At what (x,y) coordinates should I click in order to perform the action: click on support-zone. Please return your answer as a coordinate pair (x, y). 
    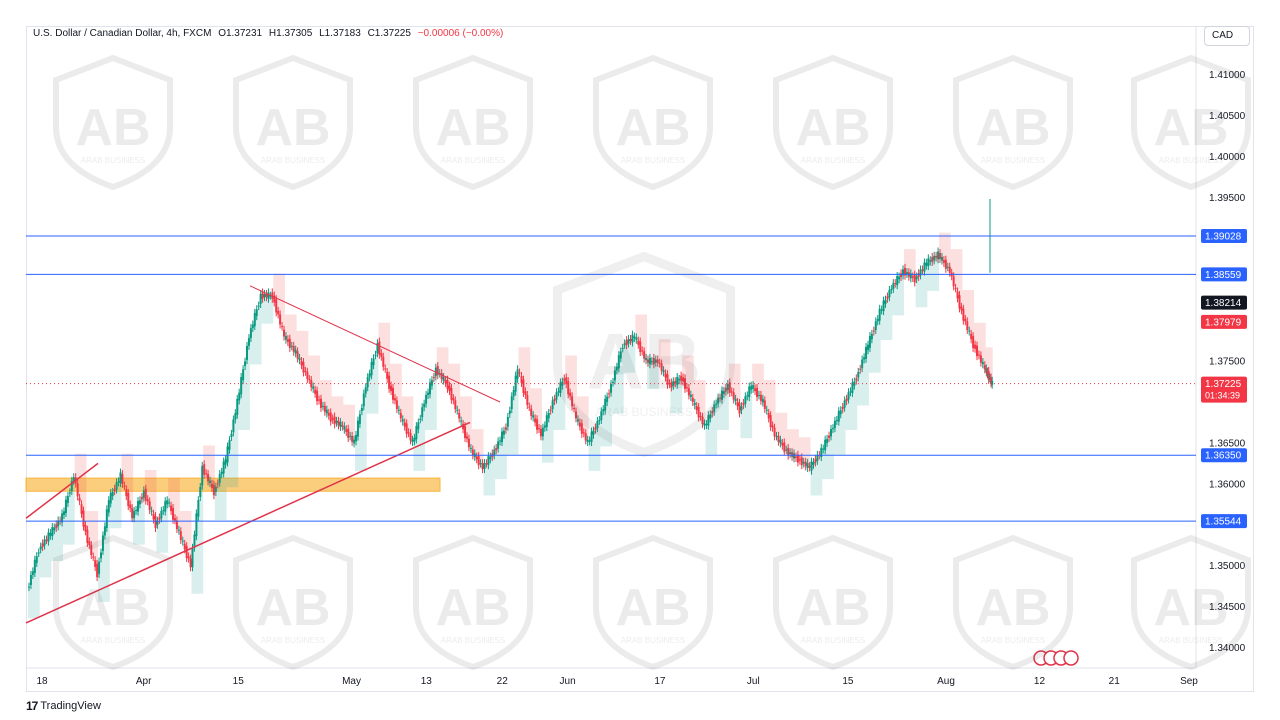
    Looking at the image, I should click on (233, 484).